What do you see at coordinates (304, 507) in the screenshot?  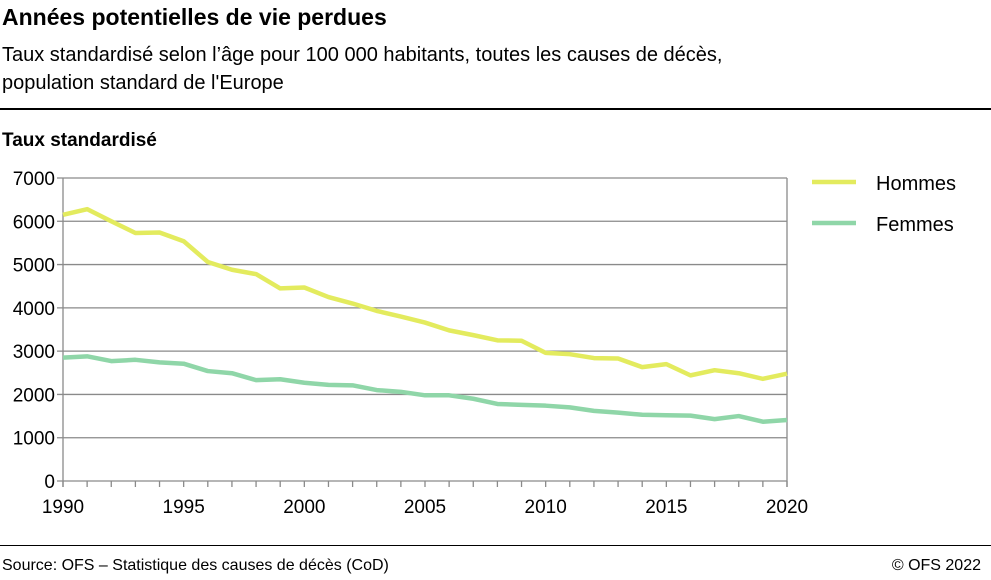 I see `x-tick-label: 2000` at bounding box center [304, 507].